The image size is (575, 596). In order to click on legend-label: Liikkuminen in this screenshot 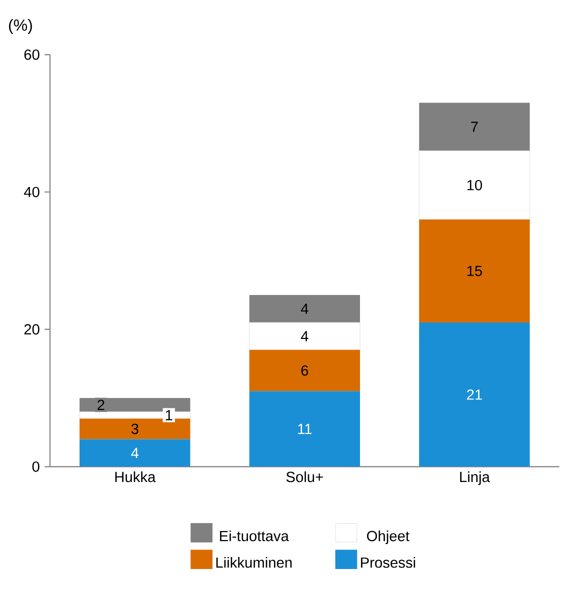, I will do `click(254, 562)`.